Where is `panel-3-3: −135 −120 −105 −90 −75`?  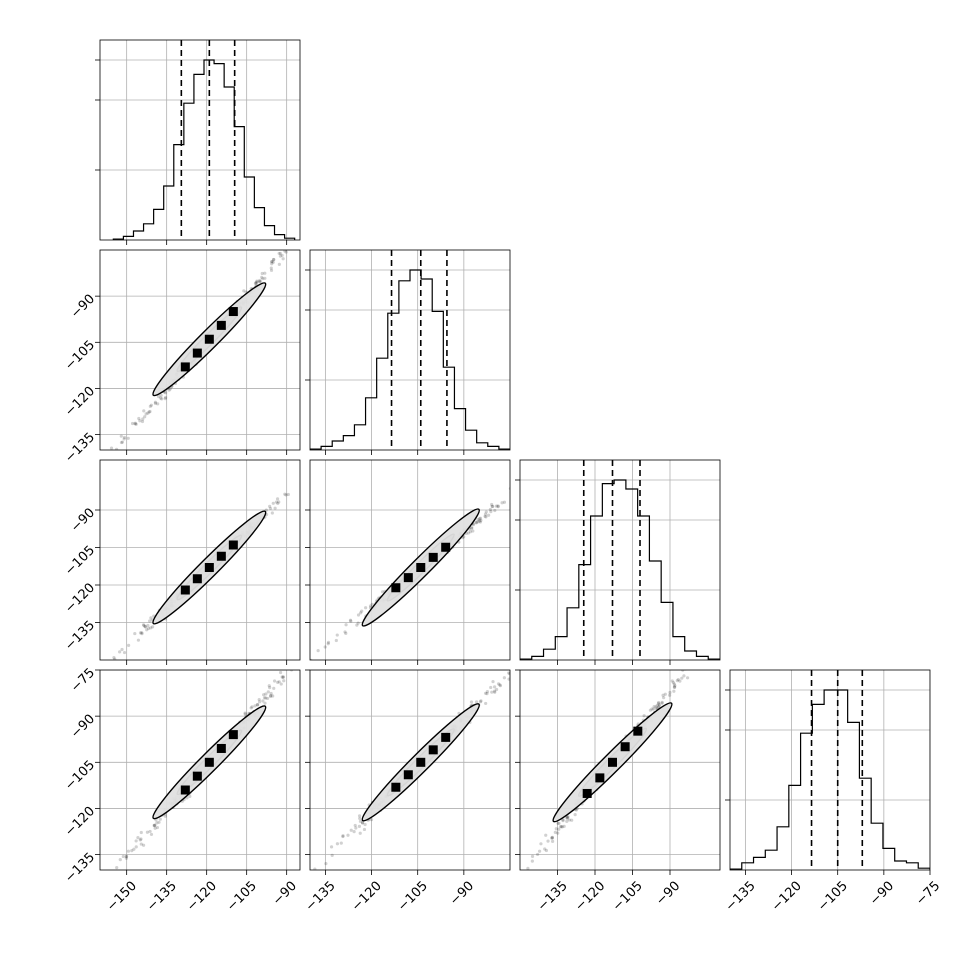 panel-3-3: −135 −120 −105 −90 −75 is located at coordinates (833, 792).